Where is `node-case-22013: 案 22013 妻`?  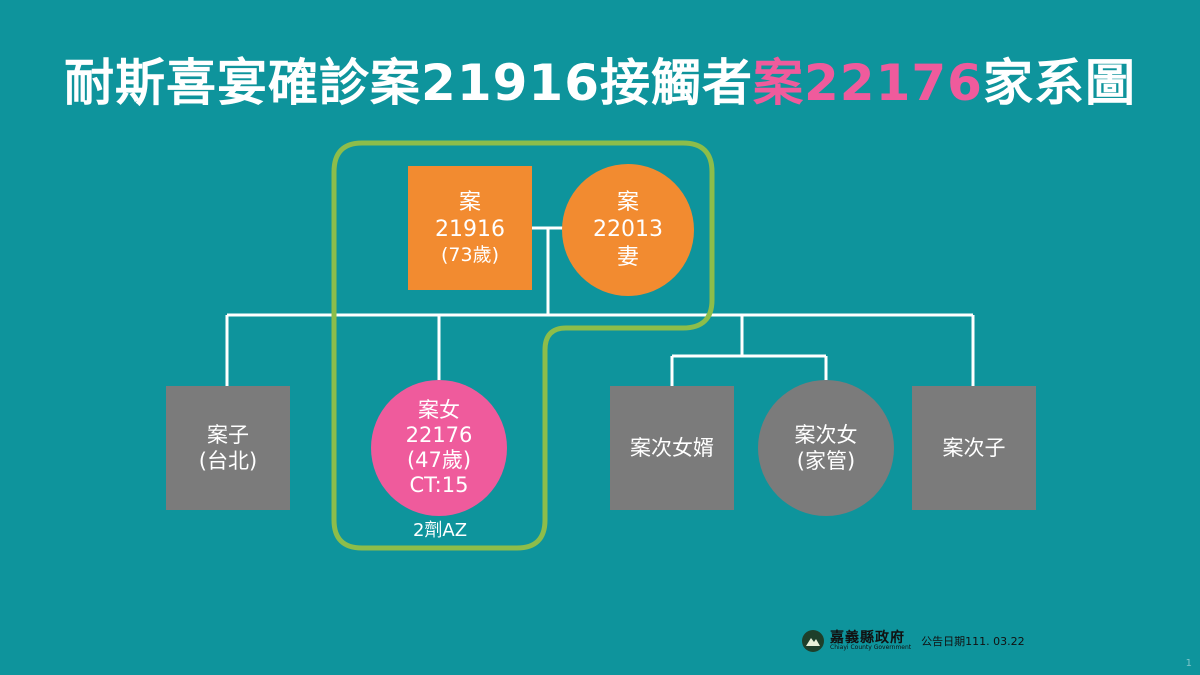
node-case-22013: 案 22013 妻 is located at coordinates (628, 230).